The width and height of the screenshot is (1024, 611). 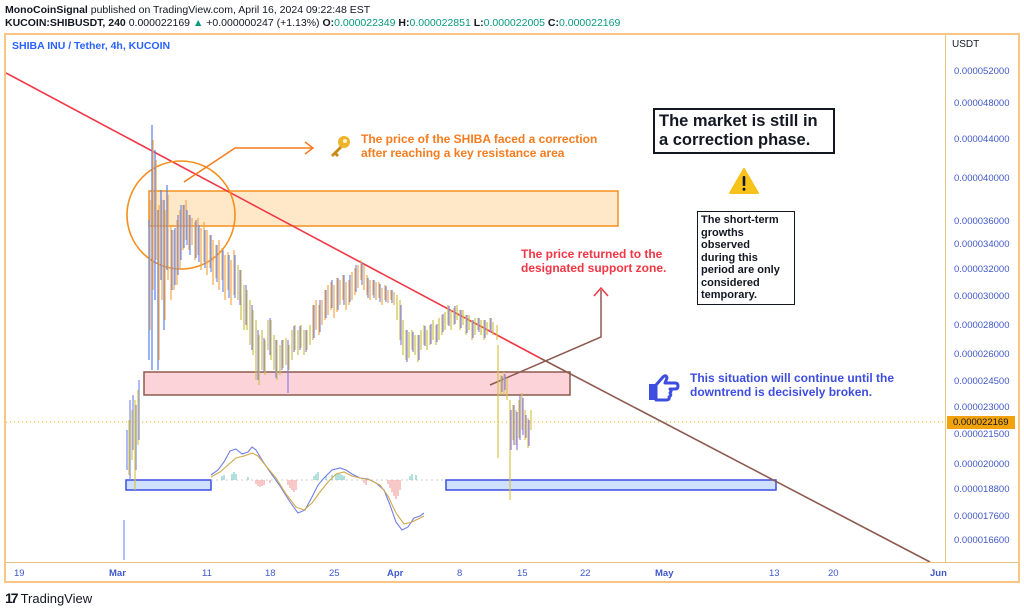 I want to click on support-annotation-line2: designated support zone., so click(x=594, y=268).